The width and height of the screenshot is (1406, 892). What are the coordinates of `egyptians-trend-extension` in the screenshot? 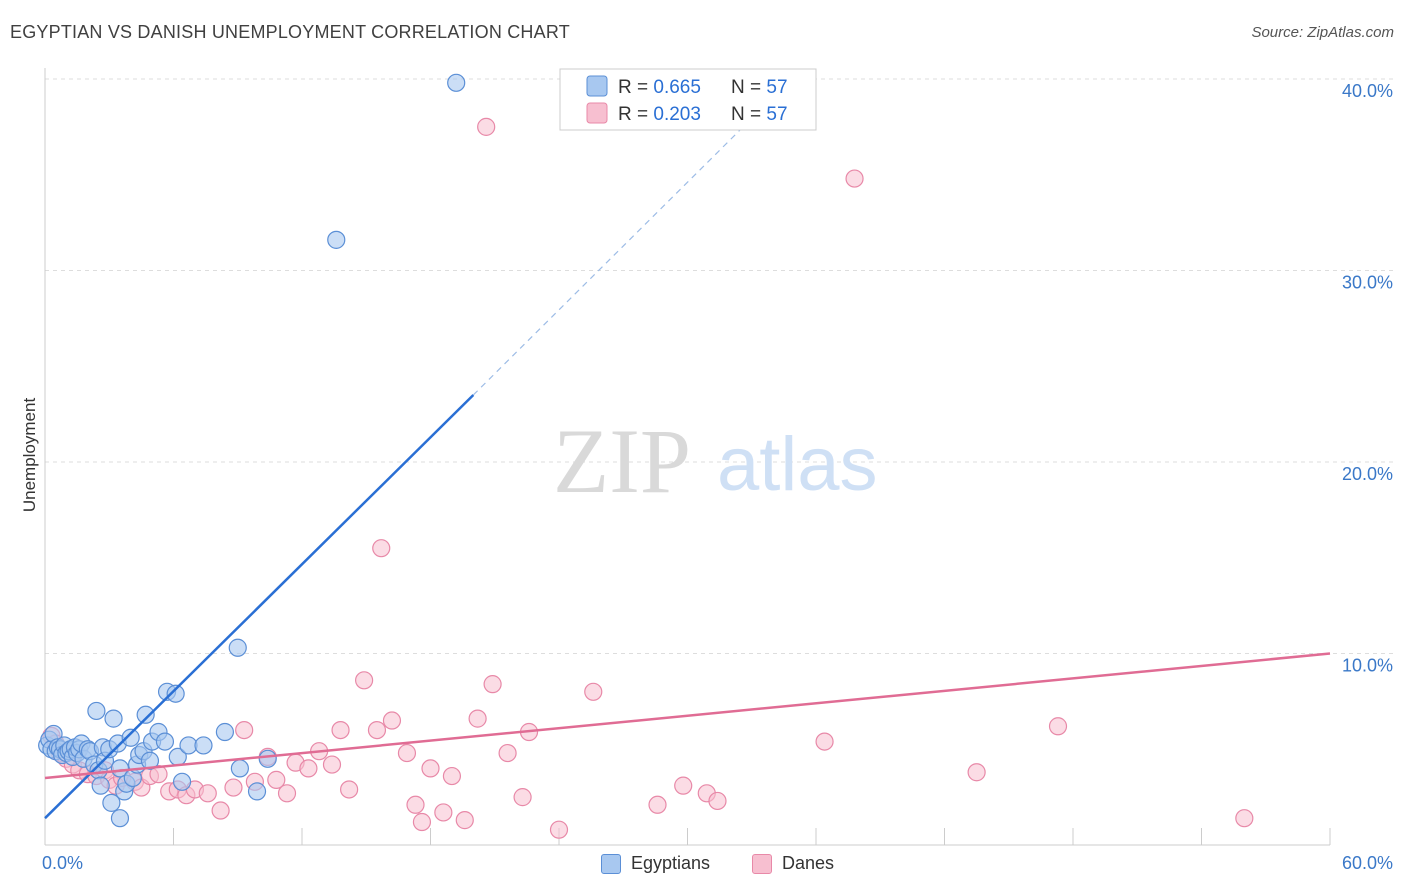 It's located at (617, 251).